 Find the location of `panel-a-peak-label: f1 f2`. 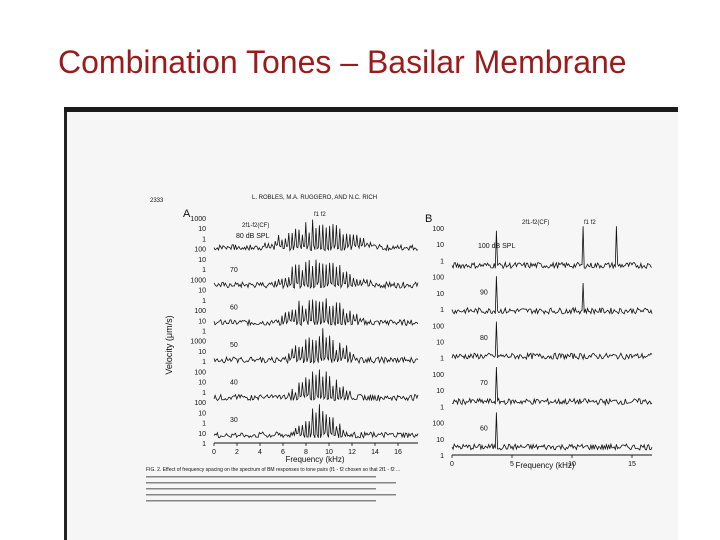

panel-a-peak-label: f1 f2 is located at coordinates (320, 215).